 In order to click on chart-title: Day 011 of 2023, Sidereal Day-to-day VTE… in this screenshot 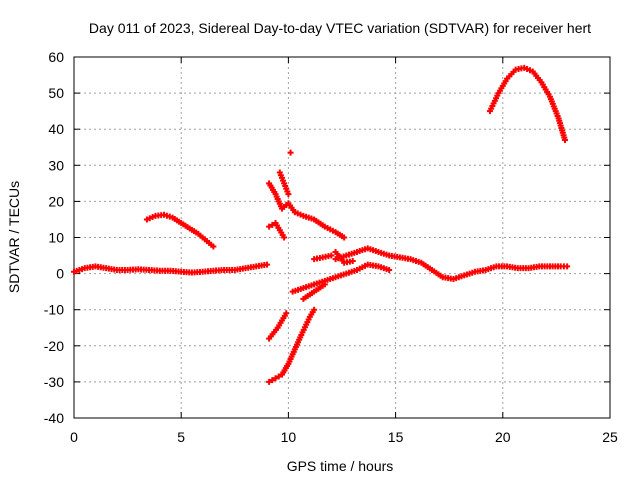, I will do `click(340, 28)`.